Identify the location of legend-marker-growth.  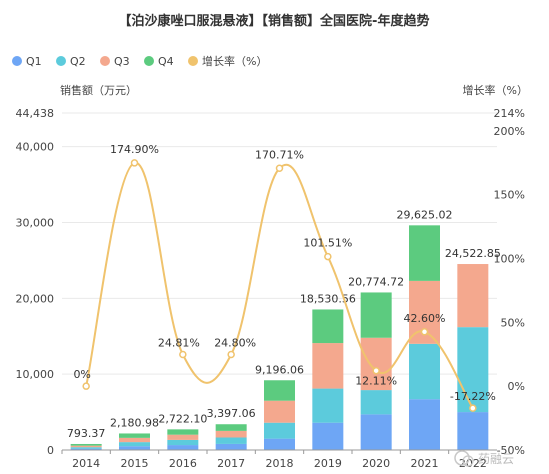
(193, 61).